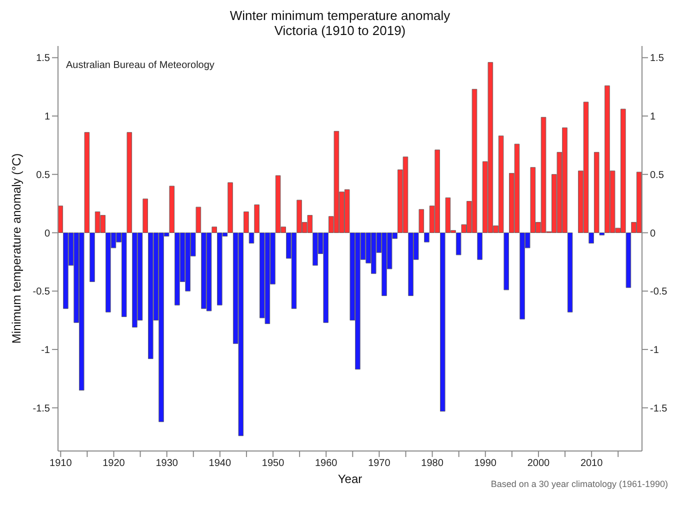 Image resolution: width=680 pixels, height=517 pixels. I want to click on x-tick-label: 1930, so click(167, 464).